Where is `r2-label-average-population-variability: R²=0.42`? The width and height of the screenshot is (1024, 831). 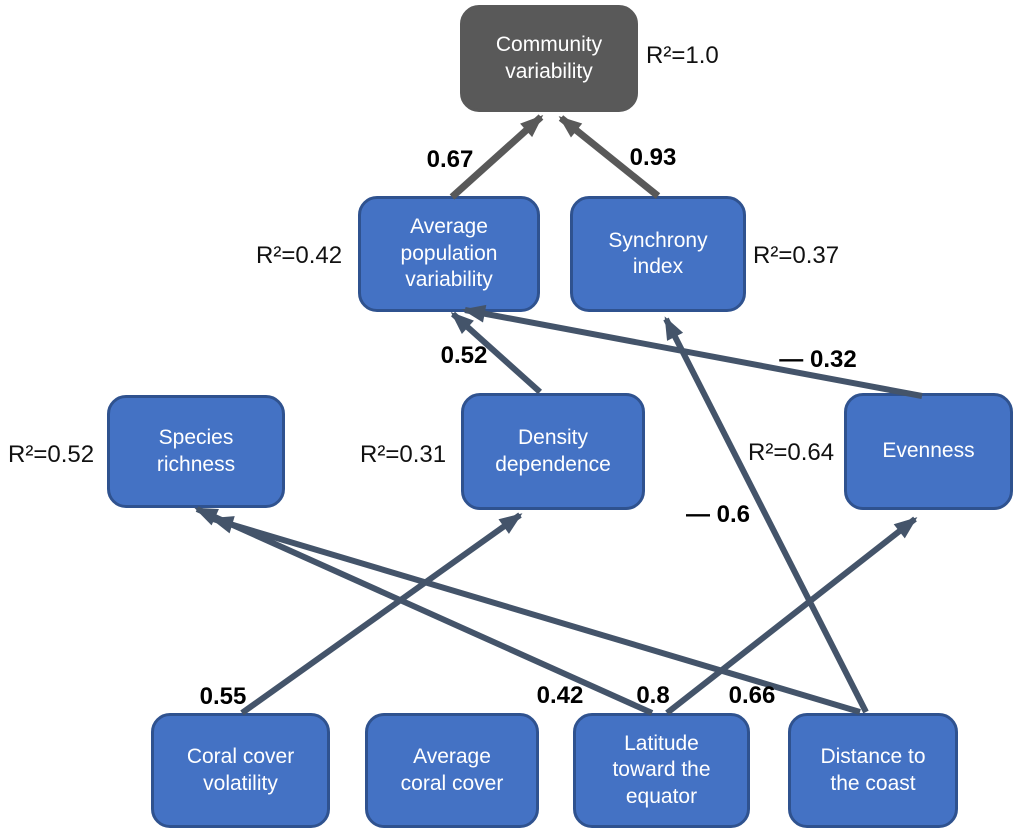 r2-label-average-population-variability: R²=0.42 is located at coordinates (299, 255).